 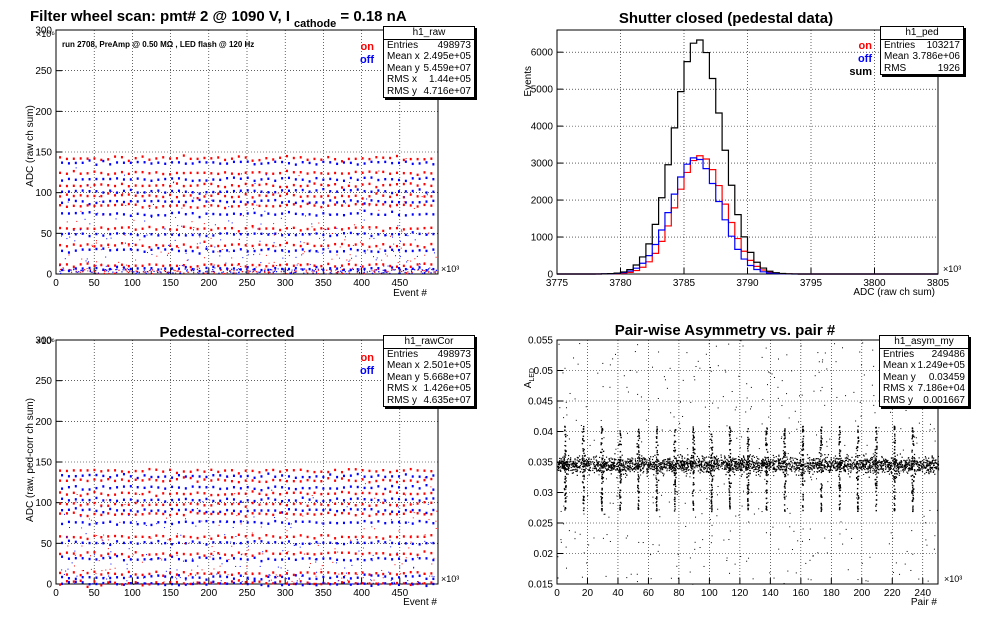 I want to click on y-tick-label: 0, so click(x=49, y=275).